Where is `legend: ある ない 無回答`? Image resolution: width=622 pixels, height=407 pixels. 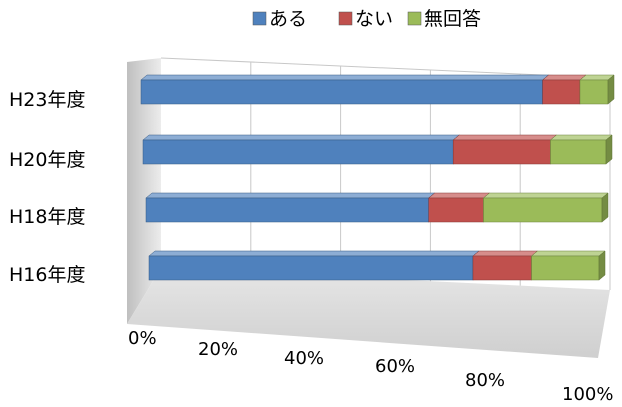 legend: ある ない 無回答 is located at coordinates (366, 19).